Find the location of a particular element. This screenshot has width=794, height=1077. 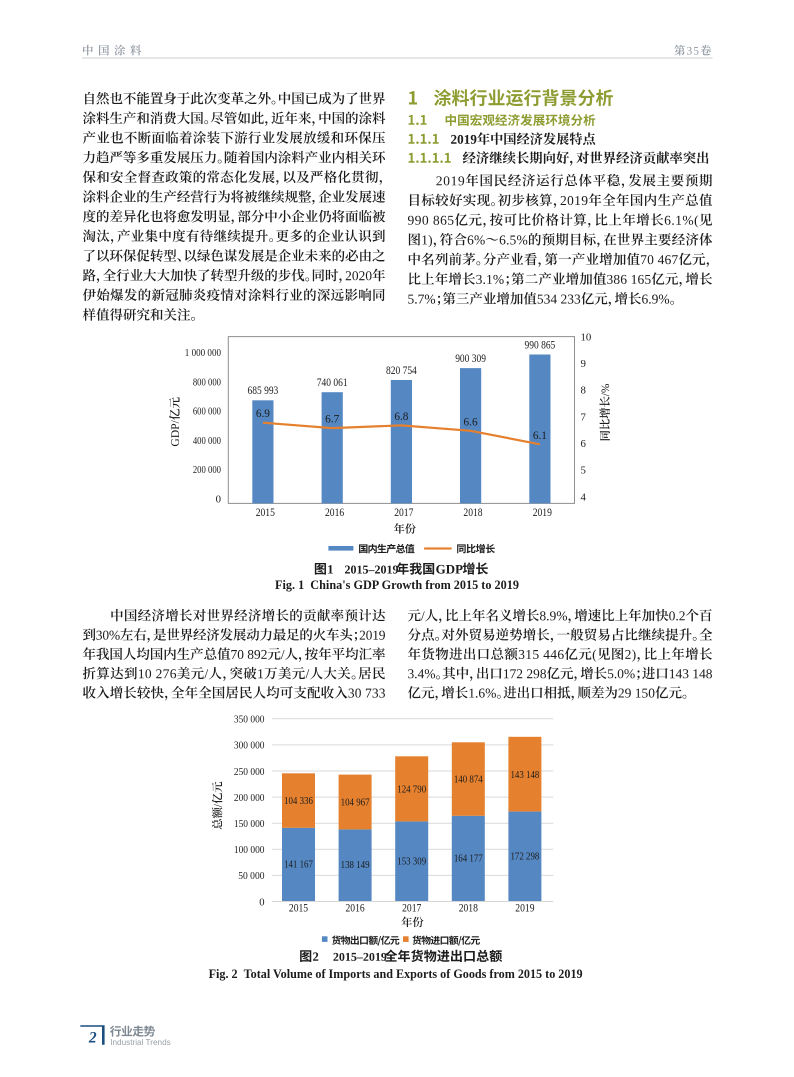

svg-text: 6.8 is located at coordinates (401, 417).